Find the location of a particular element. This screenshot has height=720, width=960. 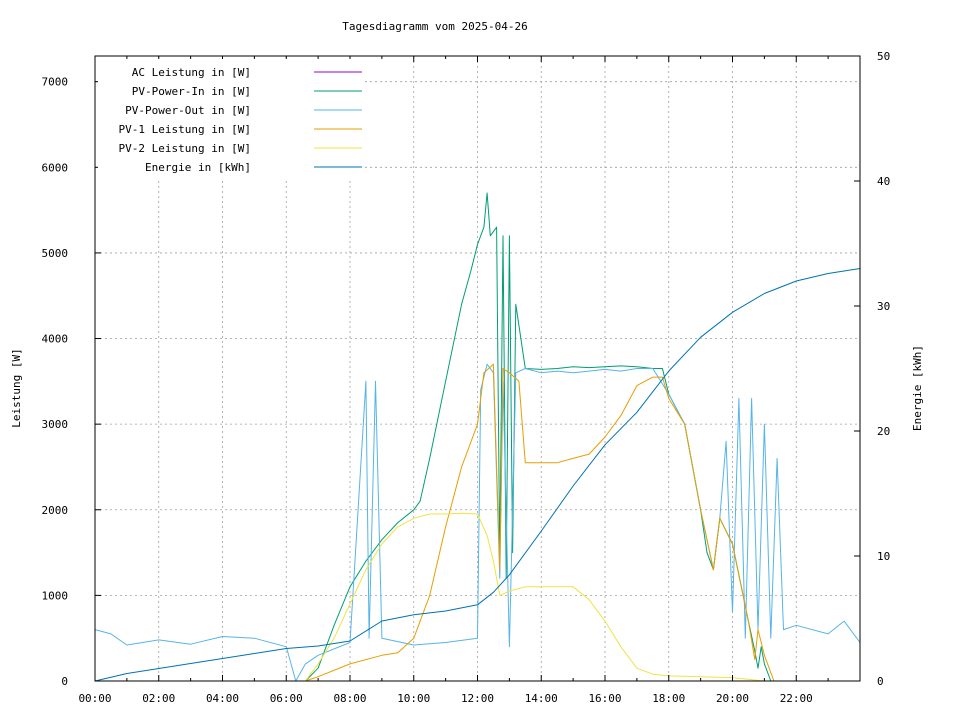

x-tick-label: 06:00 is located at coordinates (286, 698).